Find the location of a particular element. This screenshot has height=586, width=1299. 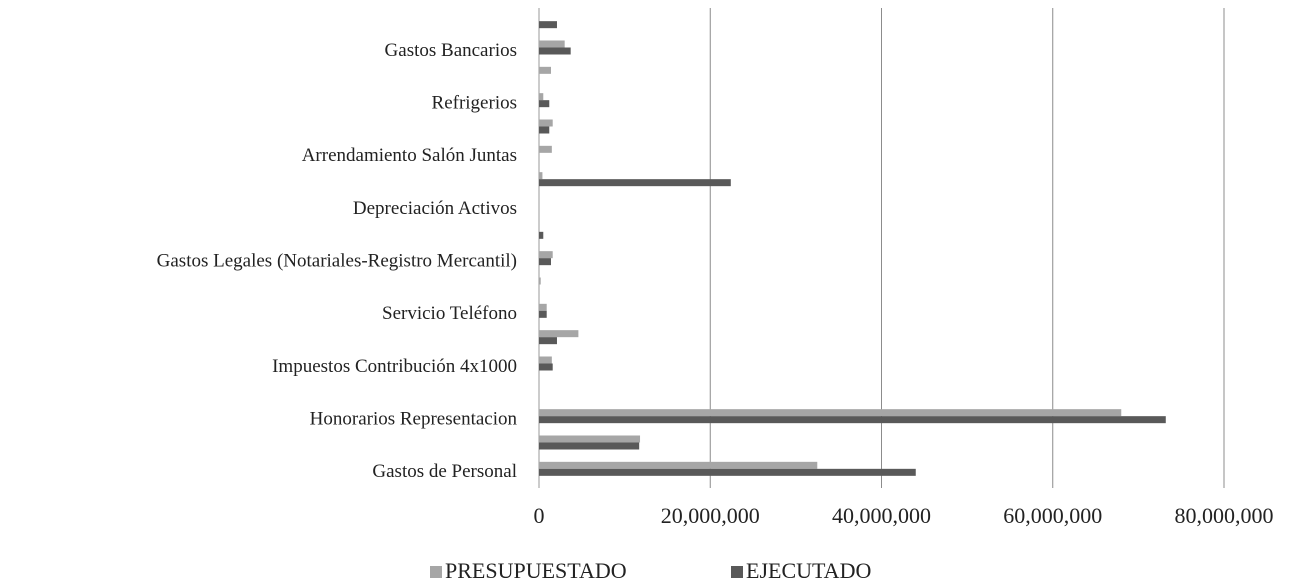

y-tick-label: Refrigerios is located at coordinates (474, 103).